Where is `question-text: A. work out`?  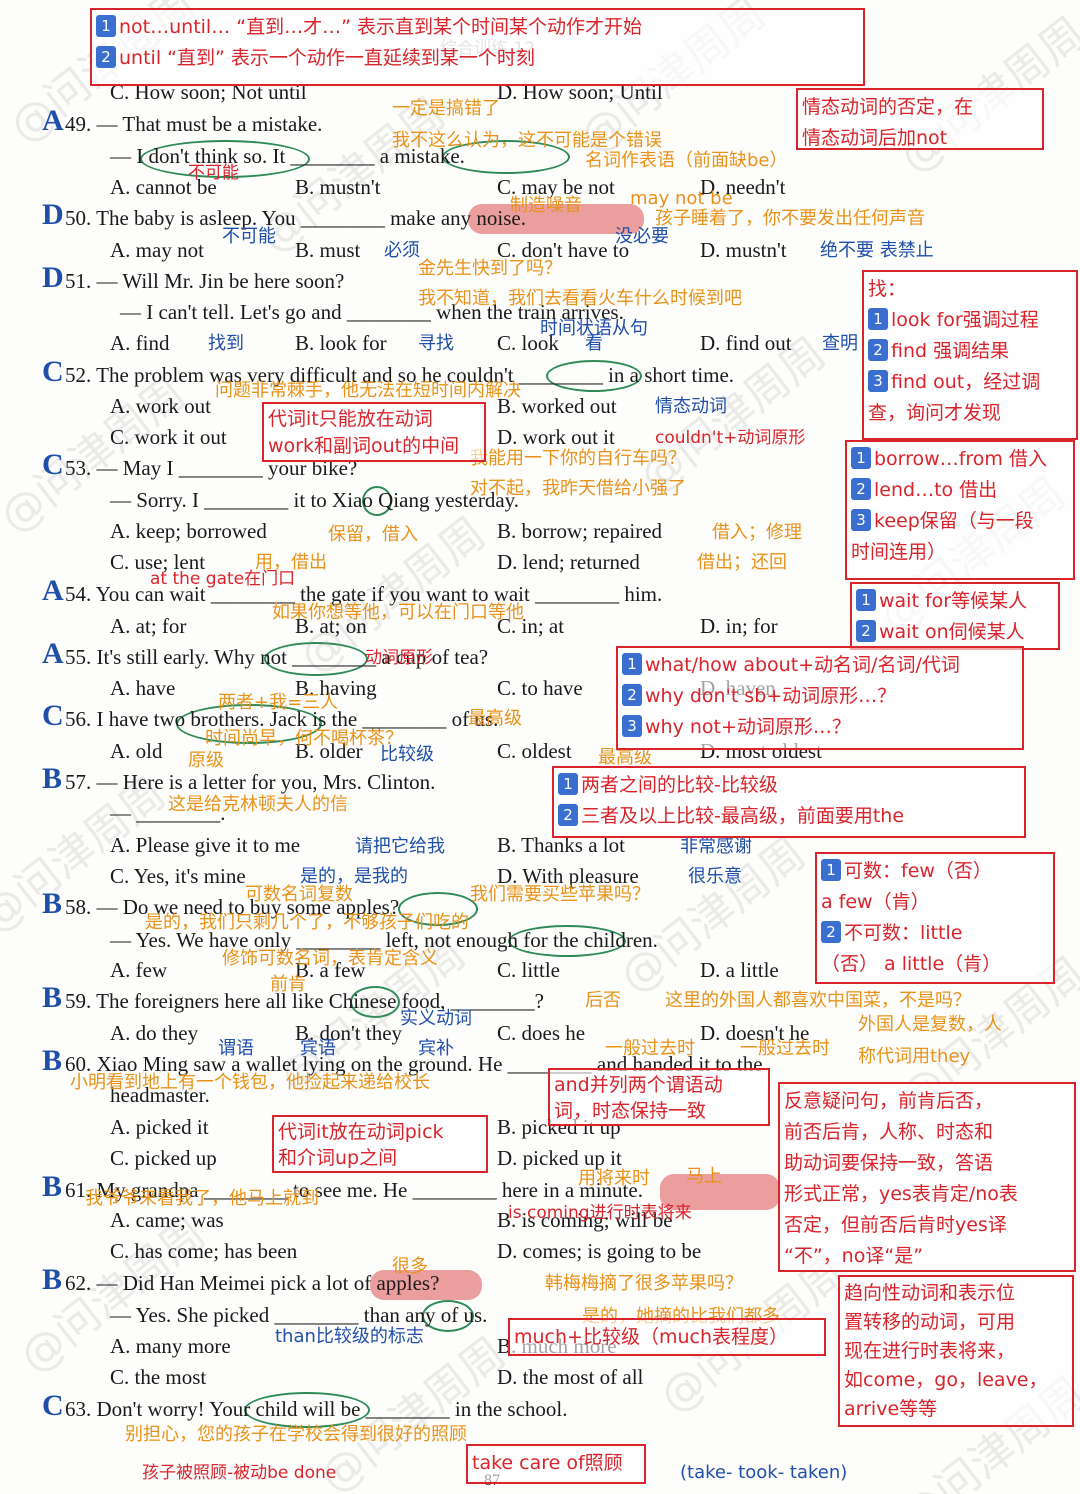 question-text: A. work out is located at coordinates (160, 406).